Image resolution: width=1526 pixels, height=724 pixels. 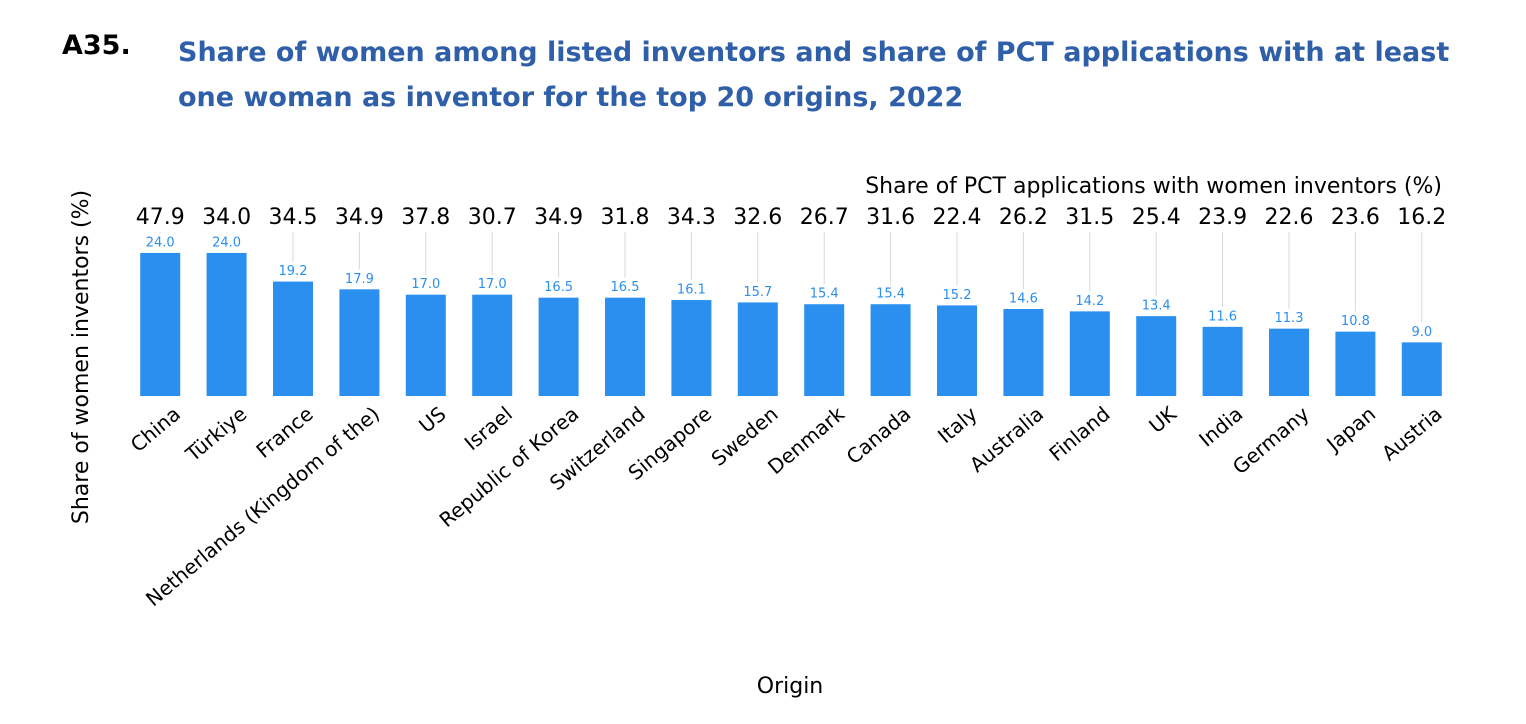 What do you see at coordinates (1156, 306) in the screenshot?
I see `bar-value-label: 13.4` at bounding box center [1156, 306].